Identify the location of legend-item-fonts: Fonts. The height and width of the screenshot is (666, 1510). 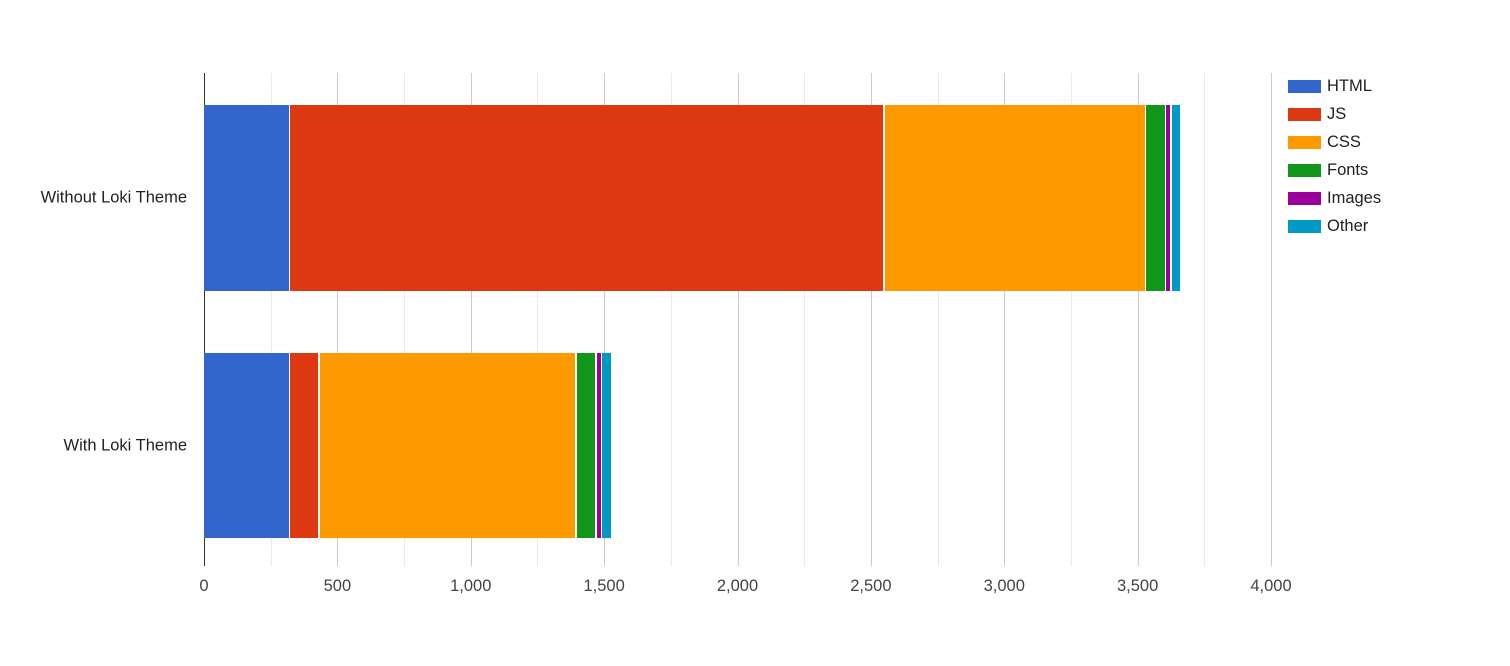
(1328, 171).